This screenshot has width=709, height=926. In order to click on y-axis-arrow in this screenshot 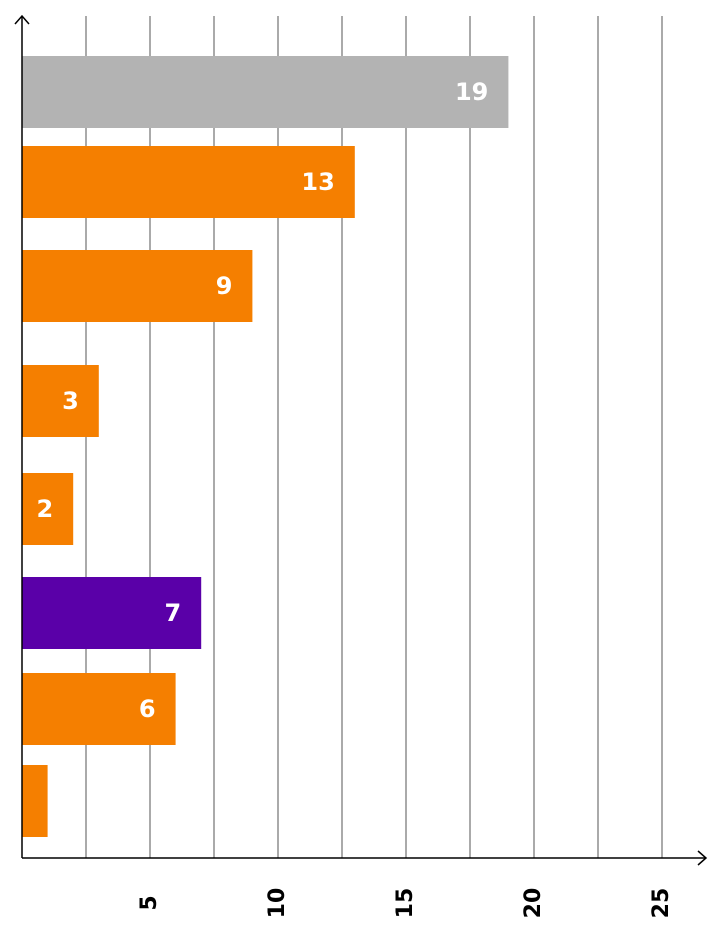, I will do `click(22, 19)`.